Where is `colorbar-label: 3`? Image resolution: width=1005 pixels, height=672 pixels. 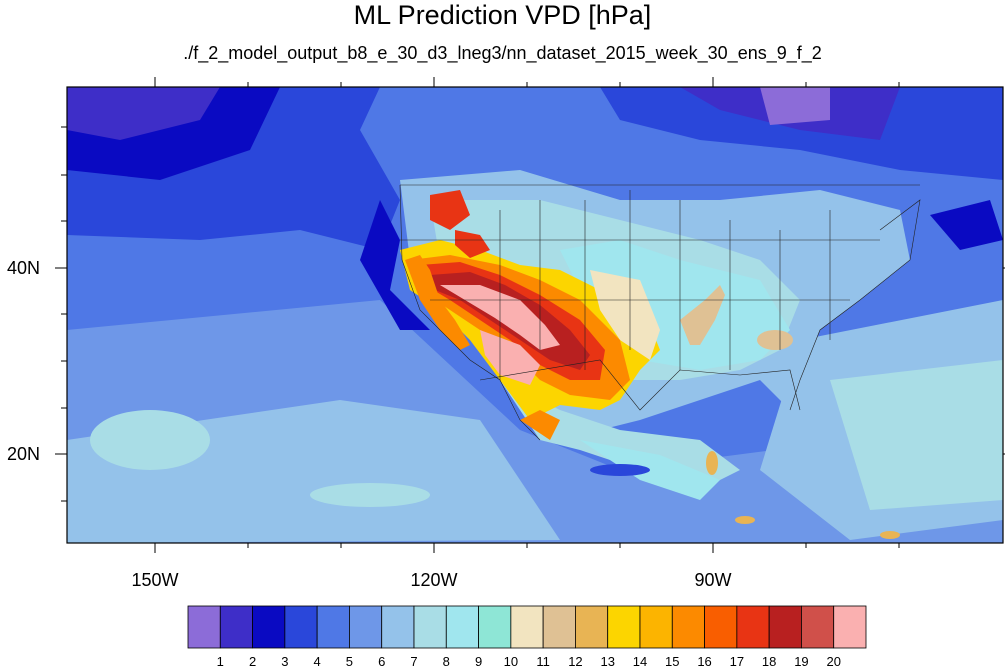 colorbar-label: 3 is located at coordinates (285, 661).